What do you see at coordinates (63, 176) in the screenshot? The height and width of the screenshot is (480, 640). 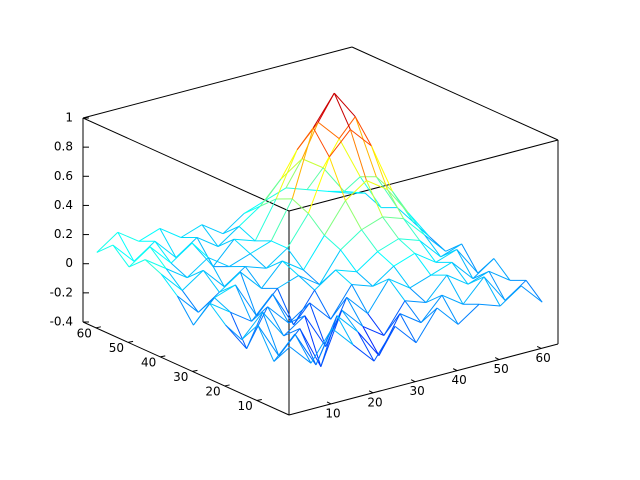 I see `z-tick-label: 0.6` at bounding box center [63, 176].